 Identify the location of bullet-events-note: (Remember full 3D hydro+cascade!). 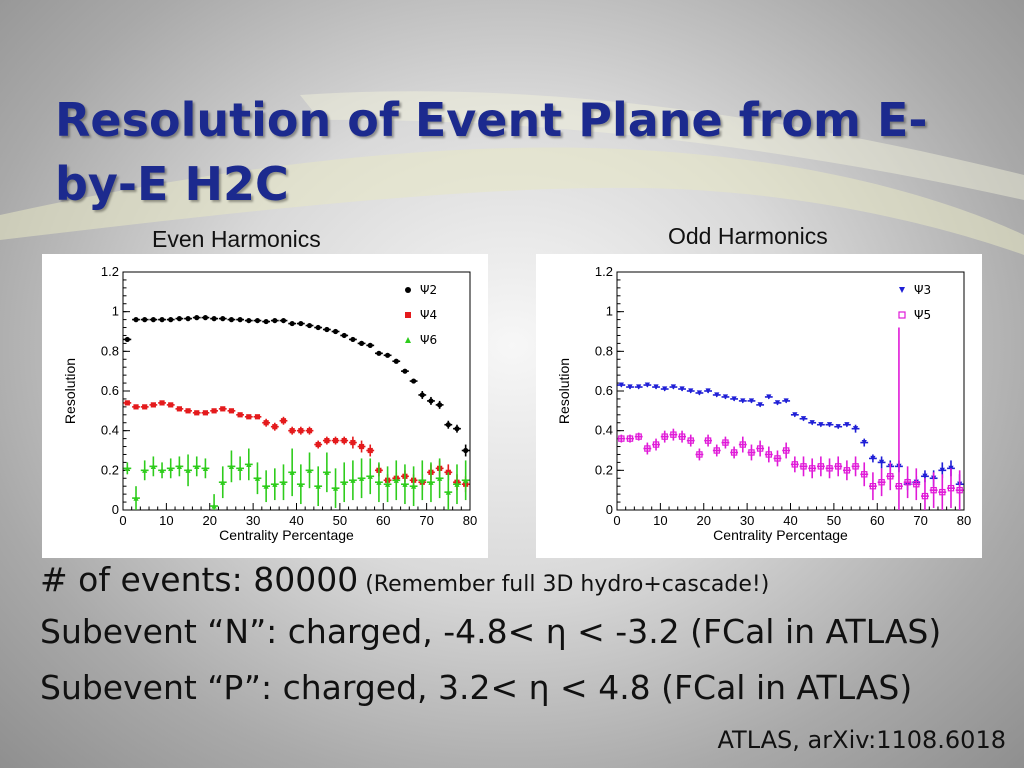
(564, 584).